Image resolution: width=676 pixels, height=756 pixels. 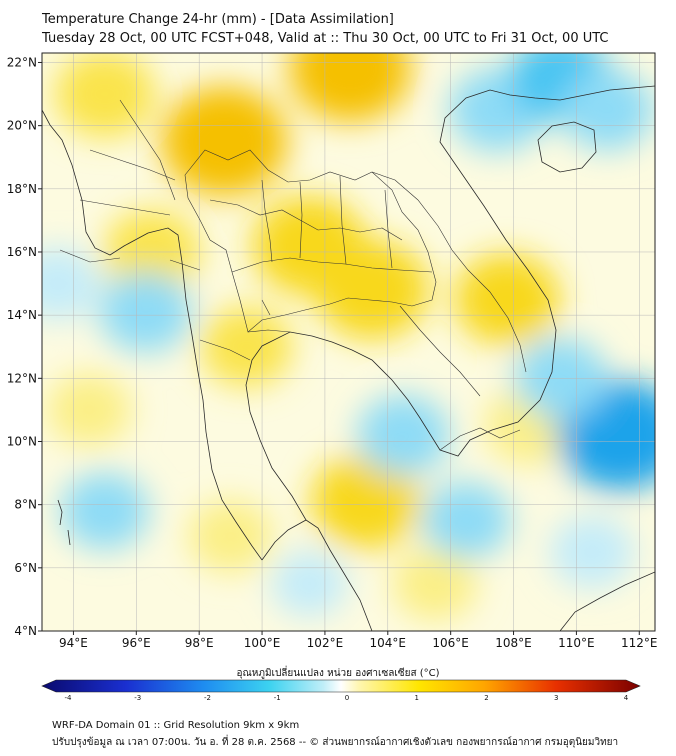 I want to click on lat-label: 14°N, so click(x=22, y=315).